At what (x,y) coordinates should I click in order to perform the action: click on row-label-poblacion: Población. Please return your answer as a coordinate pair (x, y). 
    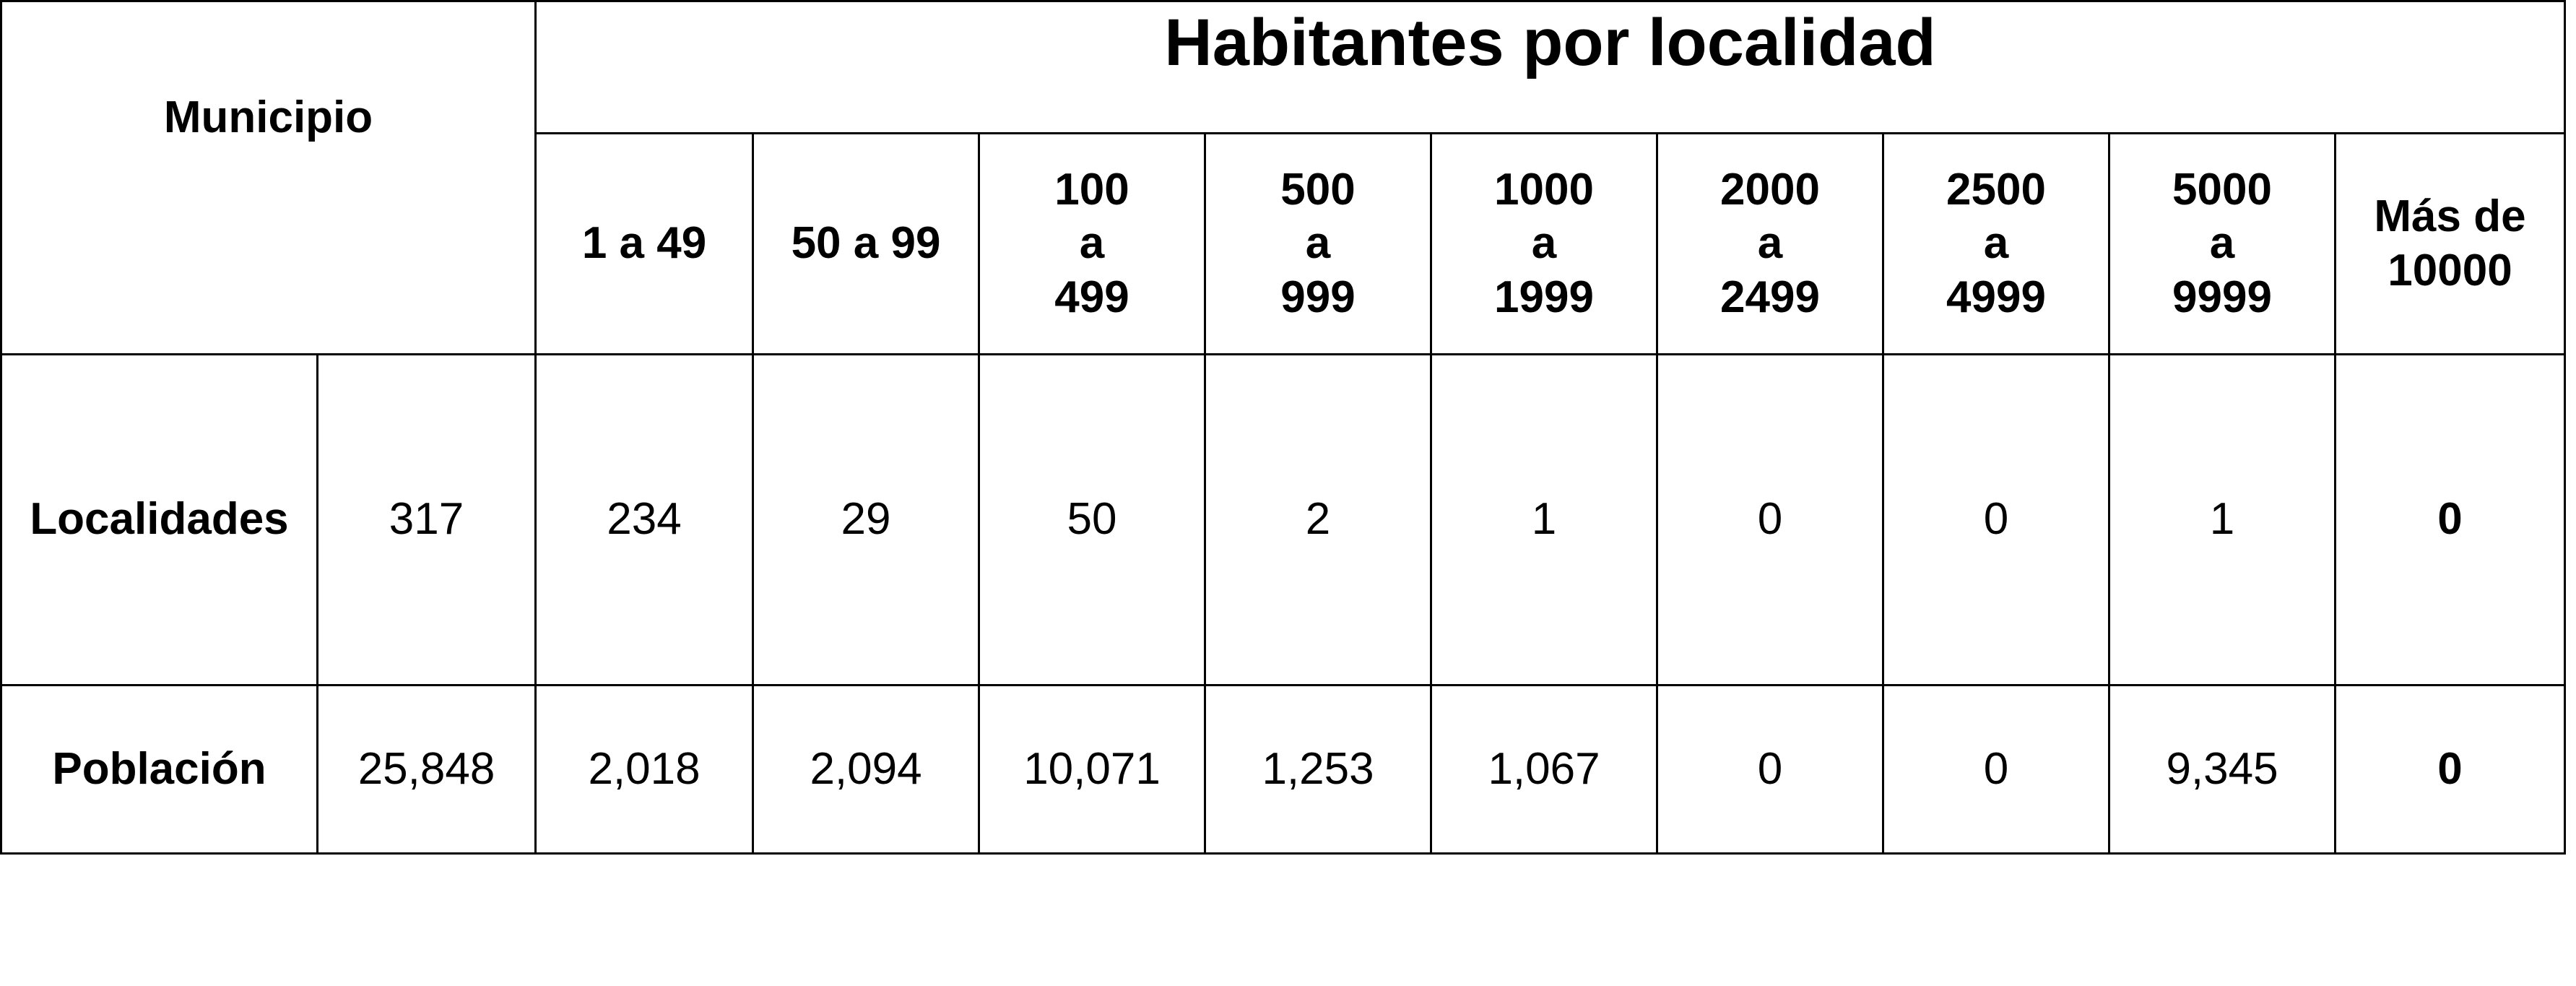
    Looking at the image, I should click on (159, 769).